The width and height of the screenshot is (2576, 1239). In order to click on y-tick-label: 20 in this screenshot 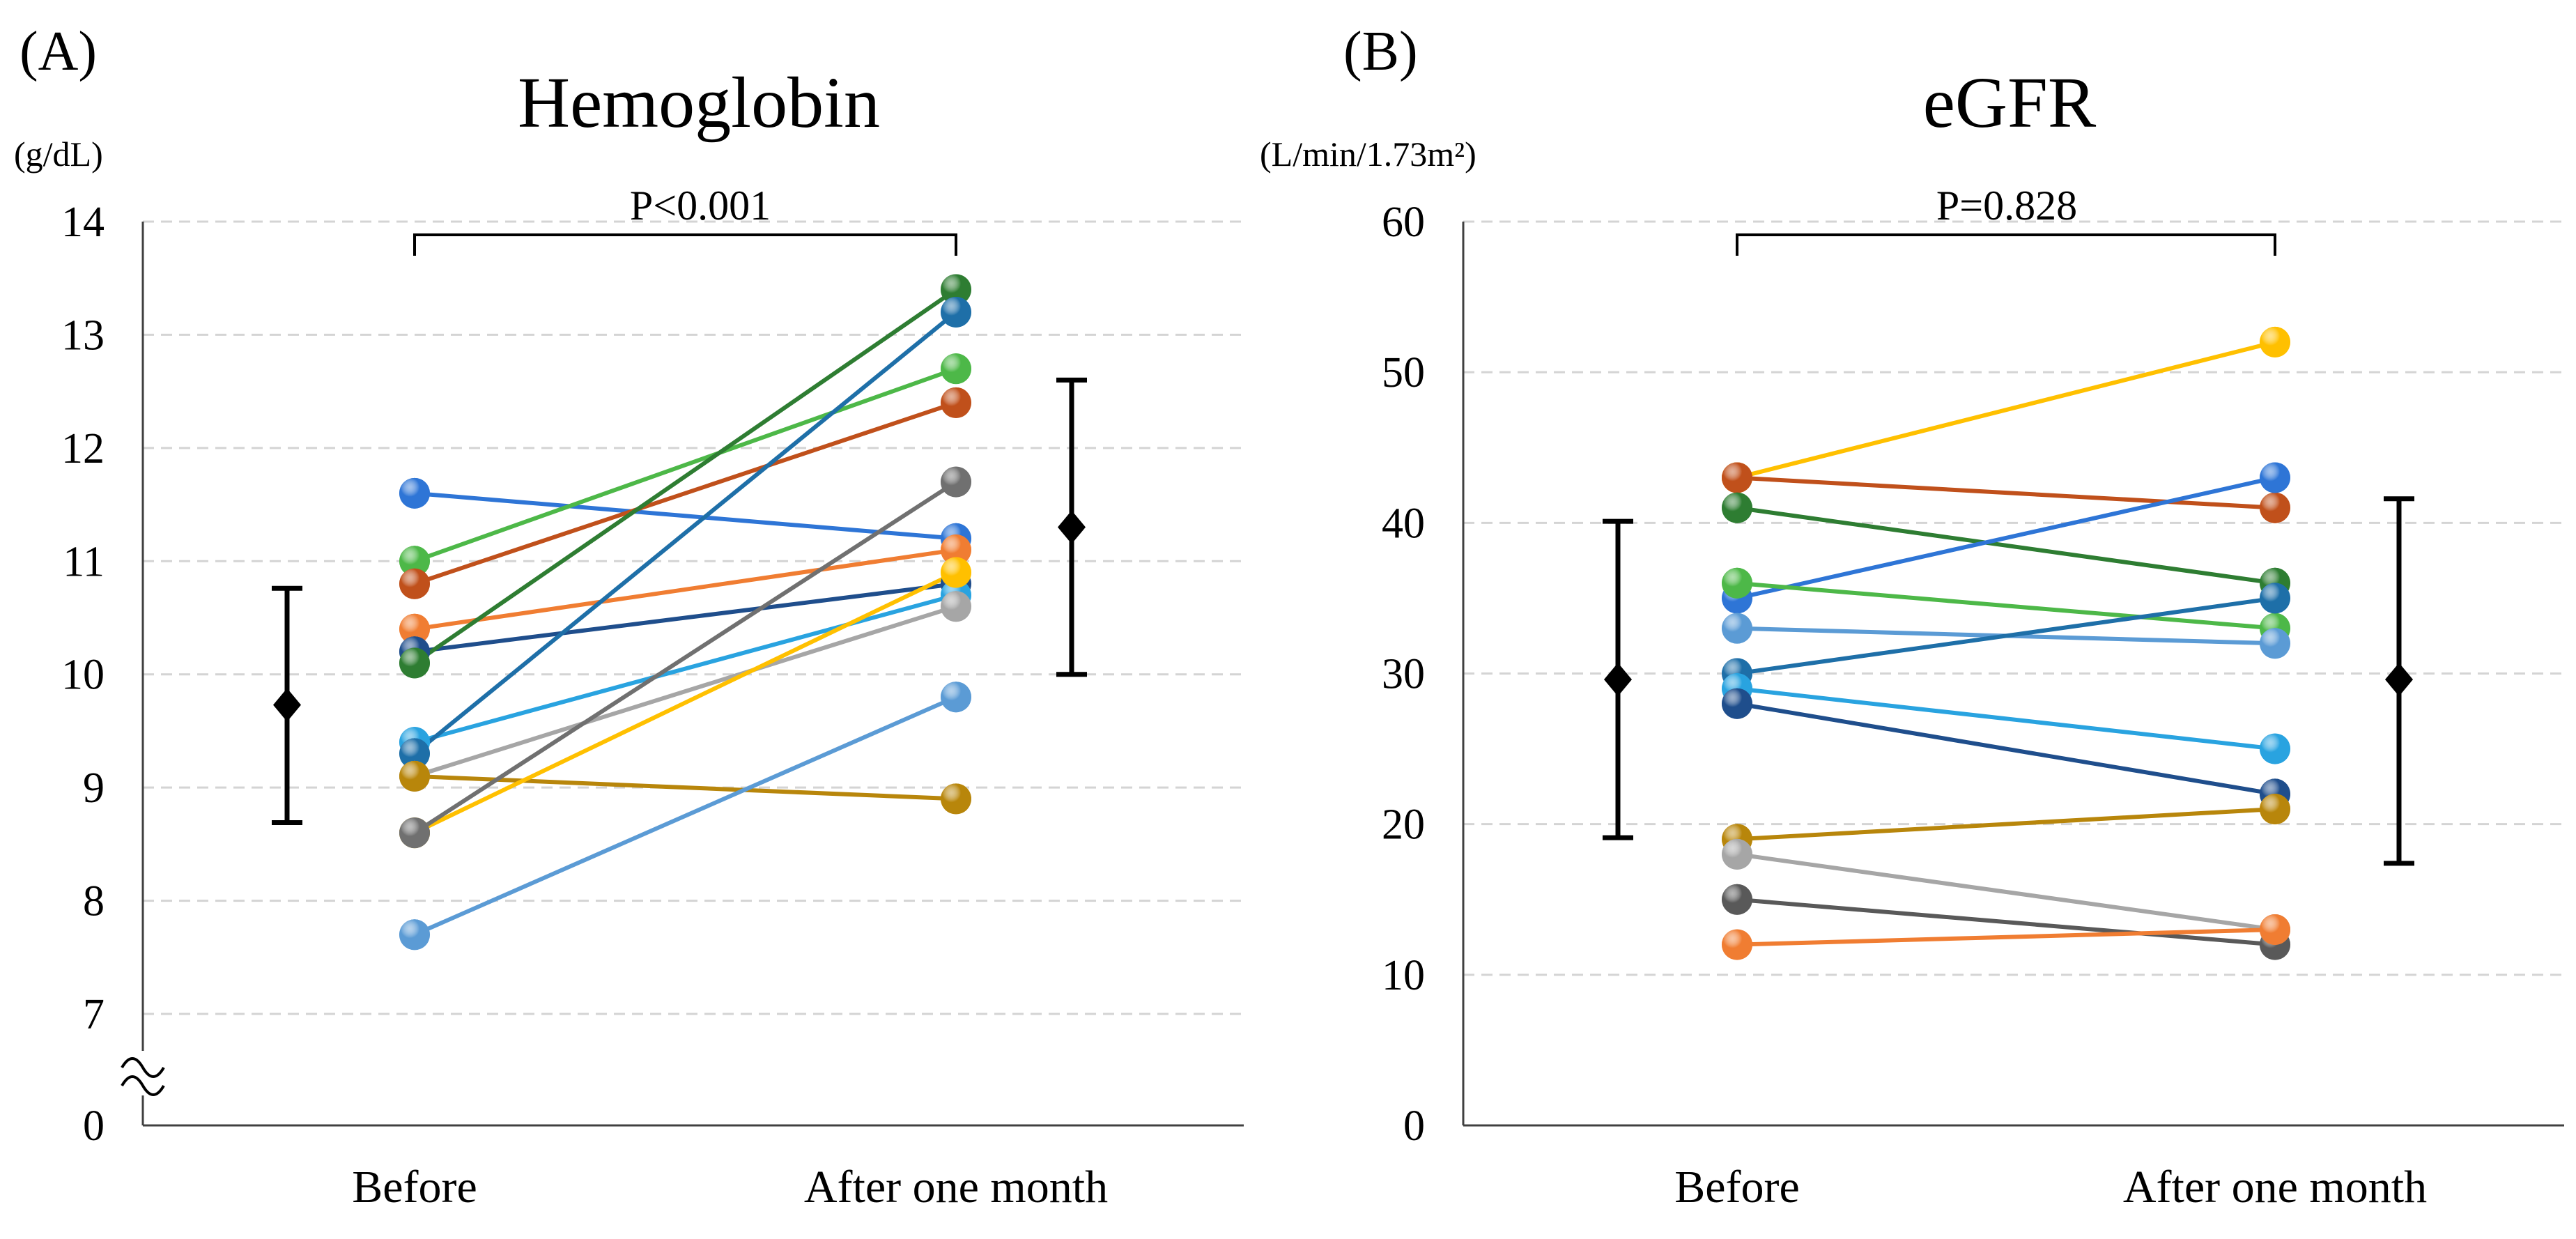, I will do `click(1403, 825)`.